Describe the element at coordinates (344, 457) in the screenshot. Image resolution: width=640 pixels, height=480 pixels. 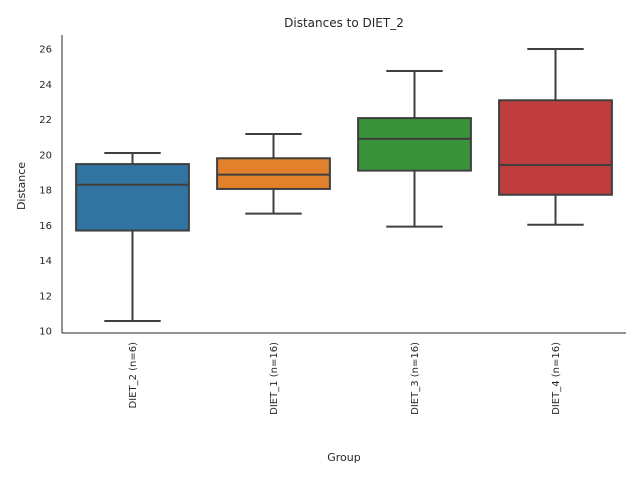
I see `x-axis-label: Group` at that location.